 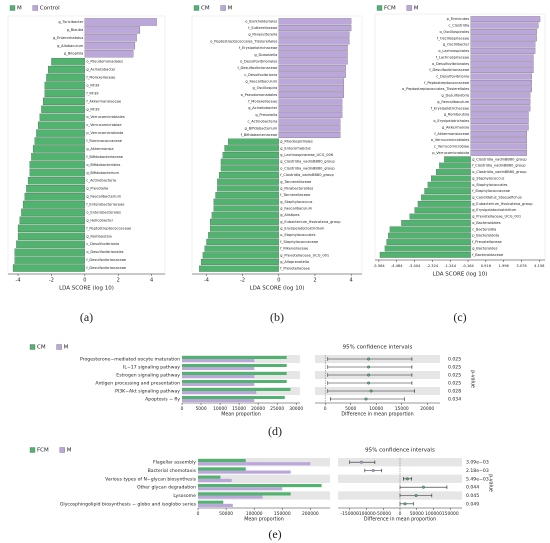 What do you see at coordinates (499, 172) in the screenshot?
I see `taxon-label: o_Clostridia_vadinBB60_group` at bounding box center [499, 172].